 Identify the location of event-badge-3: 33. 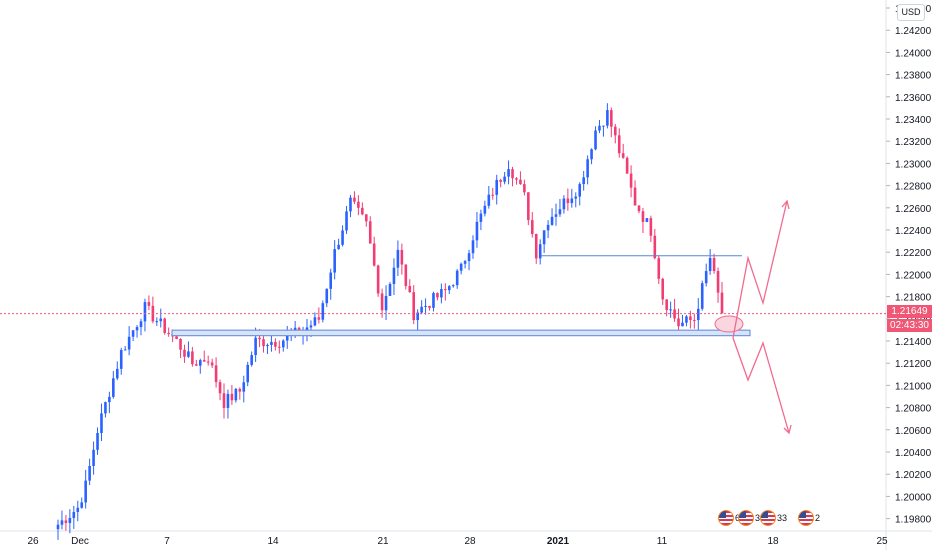
(773, 518).